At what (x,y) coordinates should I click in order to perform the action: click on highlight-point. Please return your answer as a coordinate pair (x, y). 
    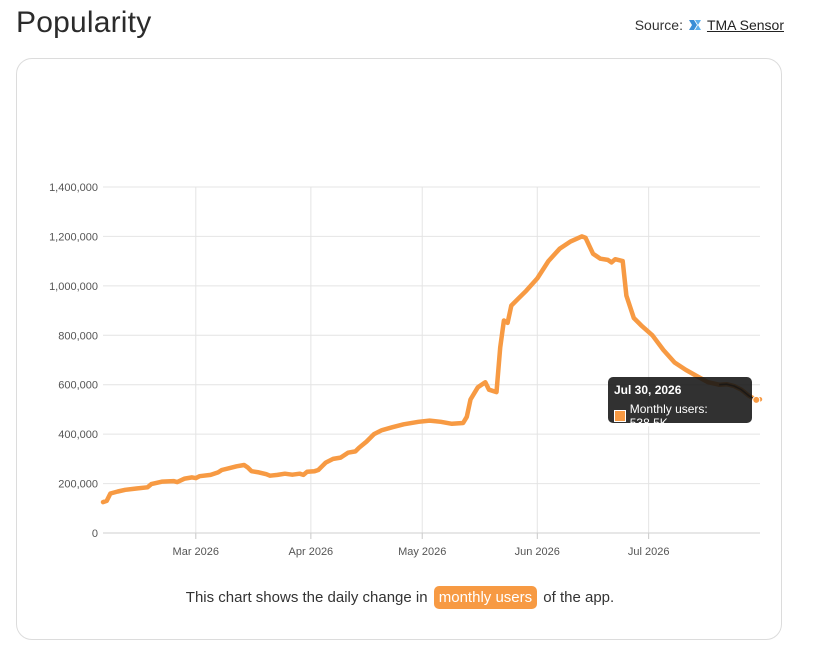
    Looking at the image, I should click on (756, 399).